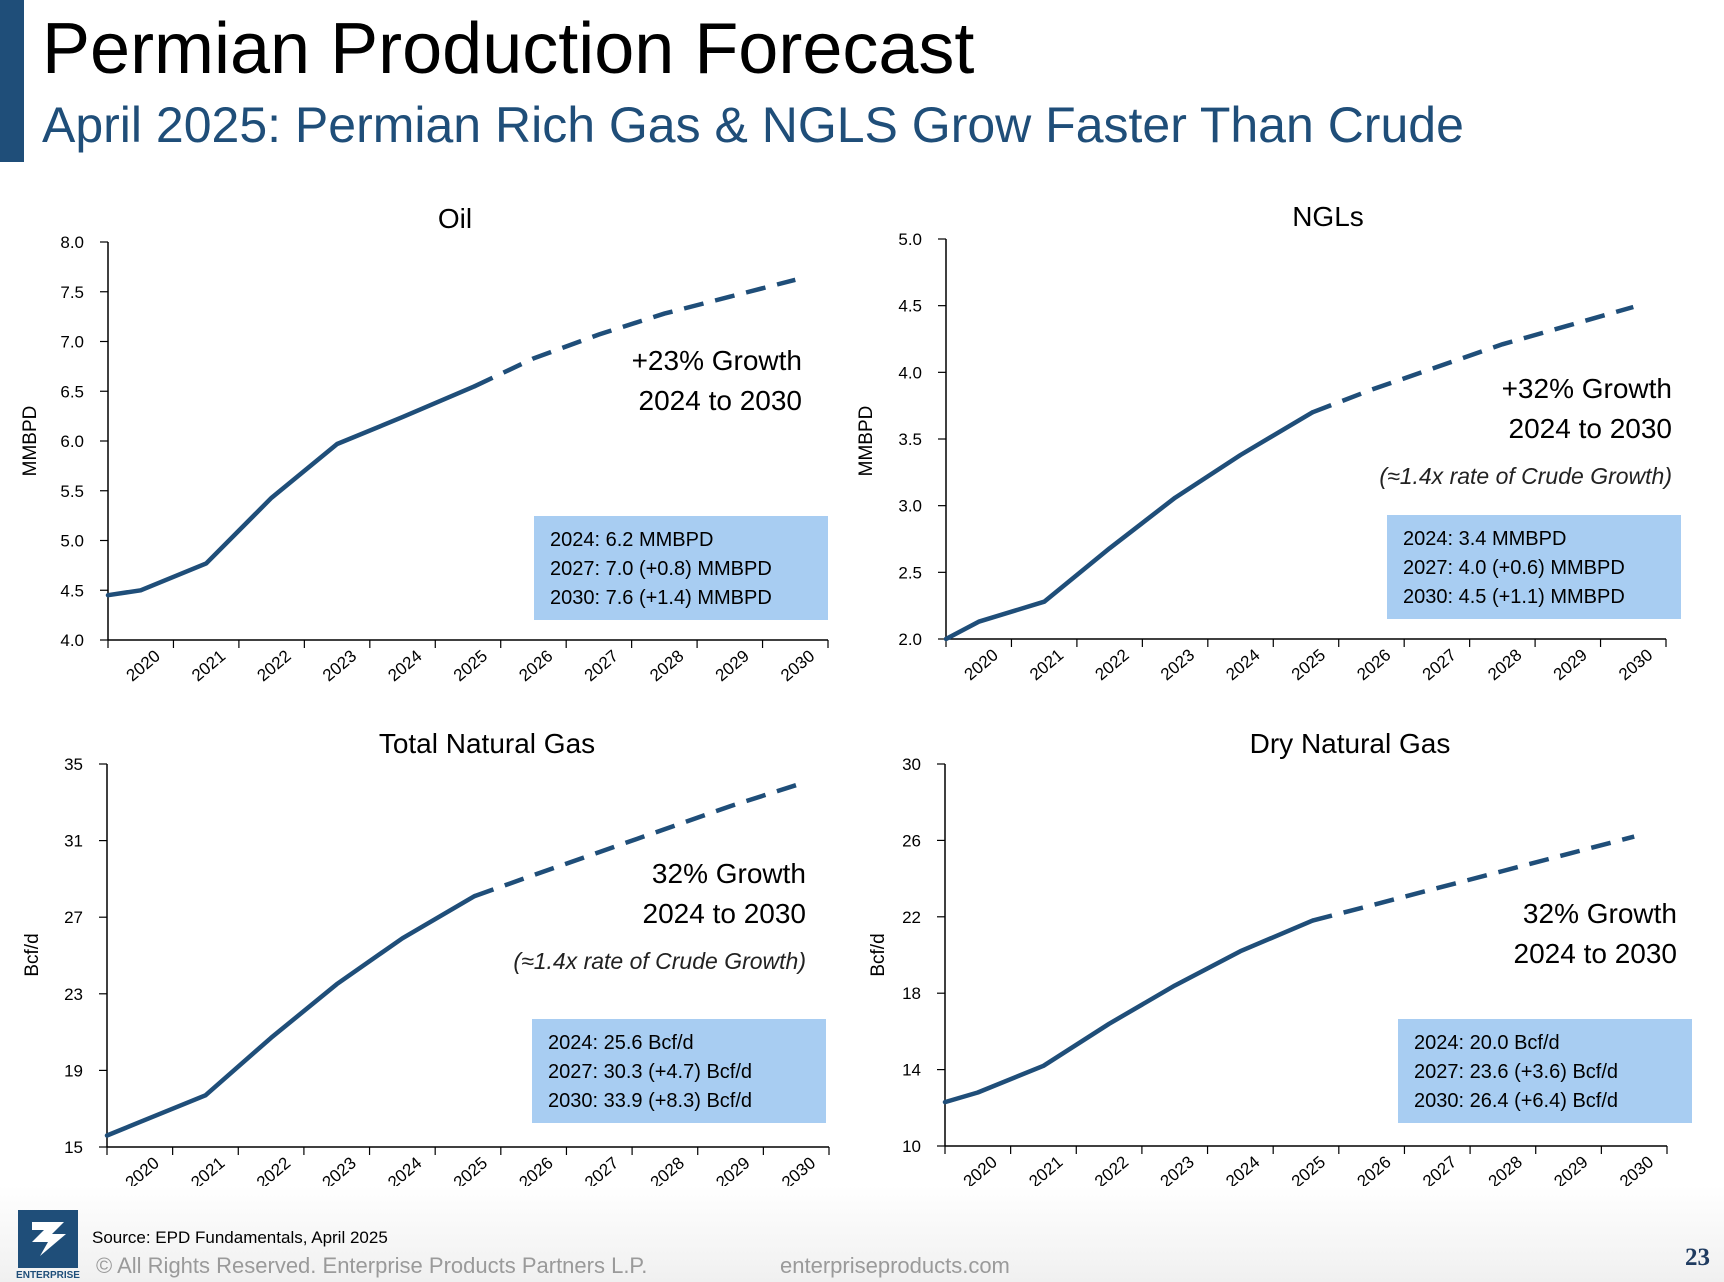 The image size is (1724, 1282). What do you see at coordinates (1587, 388) in the screenshot?
I see `growth-annotation: +32% Growth` at bounding box center [1587, 388].